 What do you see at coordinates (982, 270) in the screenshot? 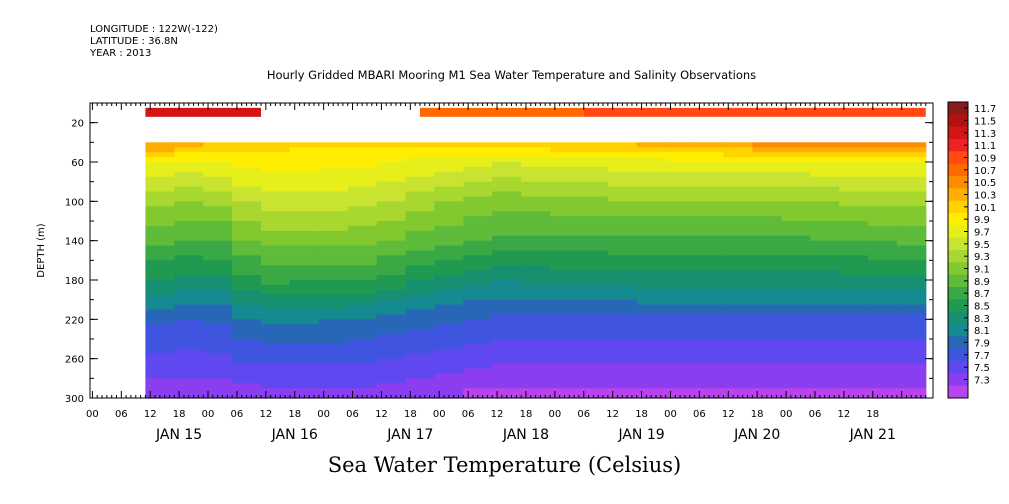
I see `colorbar-label: 9.1` at bounding box center [982, 270].